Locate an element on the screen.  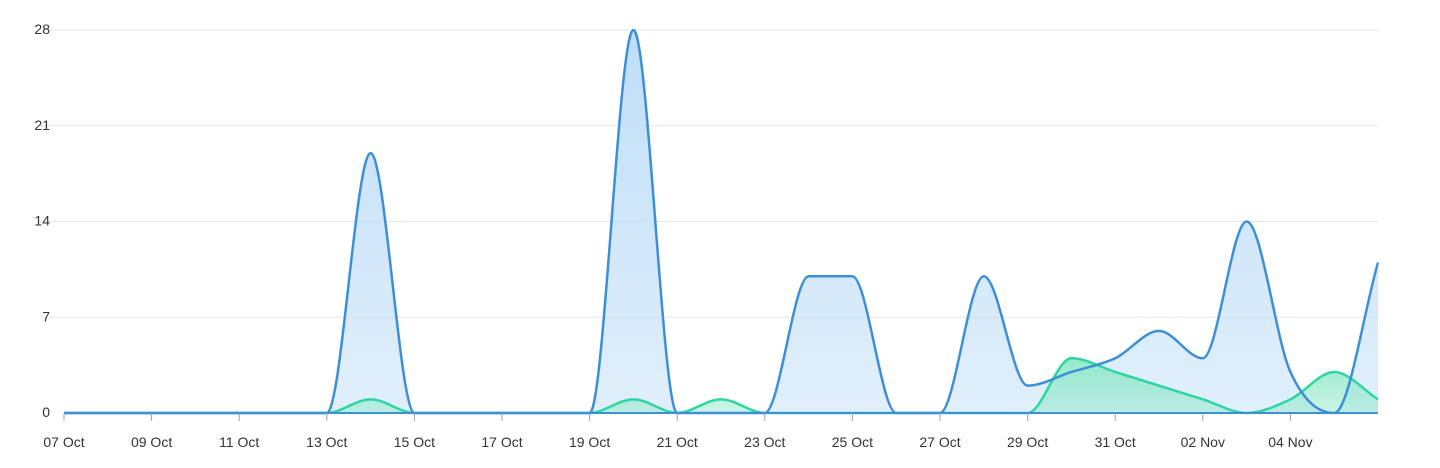
y-tick-label: 21 is located at coordinates (42, 125).